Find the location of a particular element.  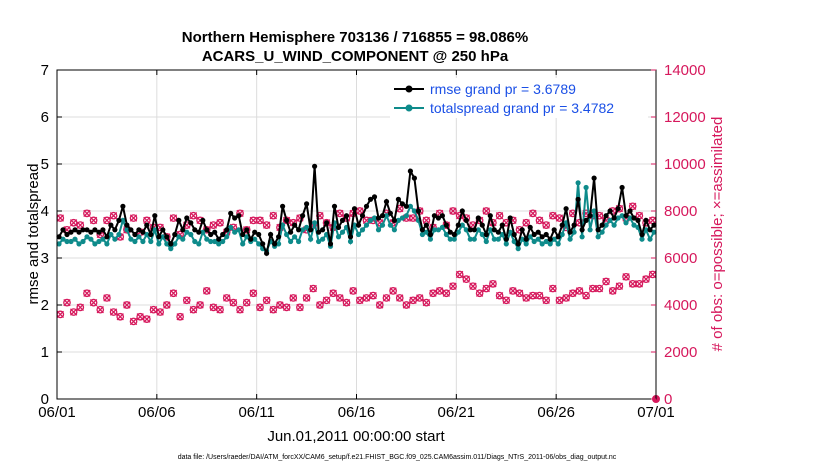

x-tick-label: 06/06 is located at coordinates (157, 412).